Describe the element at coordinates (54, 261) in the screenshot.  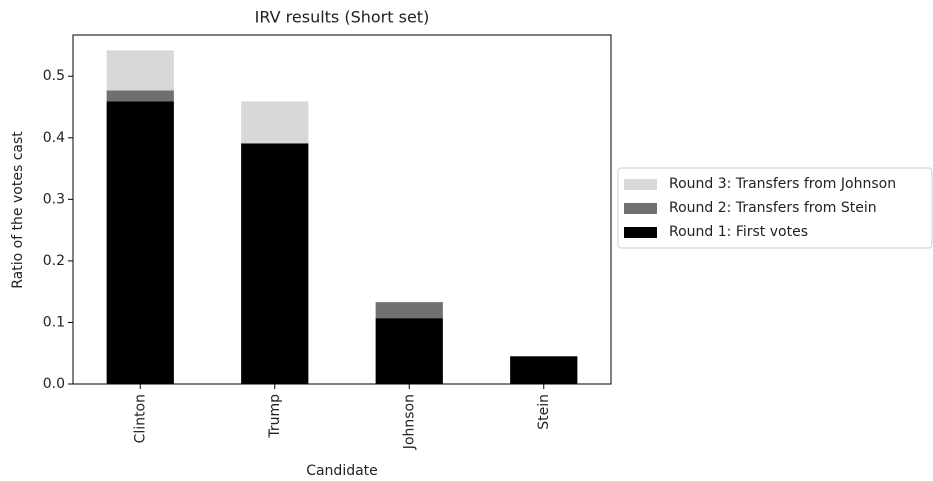
I see `y-tick-label: 0.2` at that location.